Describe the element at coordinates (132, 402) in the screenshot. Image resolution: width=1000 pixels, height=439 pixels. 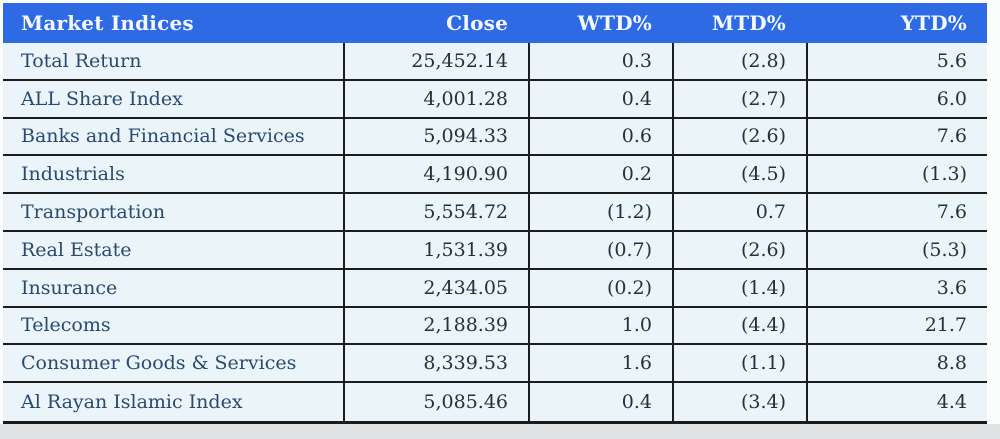
I see `row-label: Al Rayan Islamic Index` at that location.